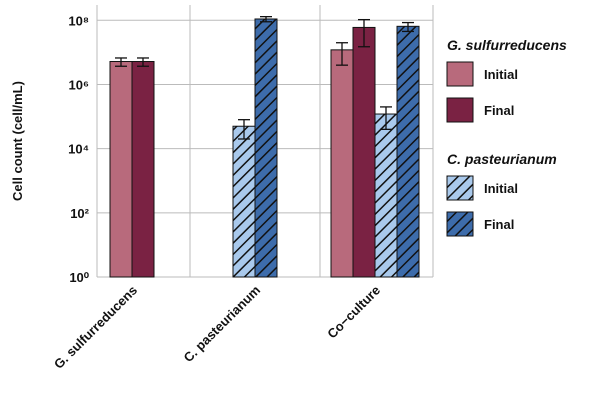 The width and height of the screenshot is (609, 406). Describe the element at coordinates (78, 20) in the screenshot. I see `y-tick-label: 10⁸` at that location.